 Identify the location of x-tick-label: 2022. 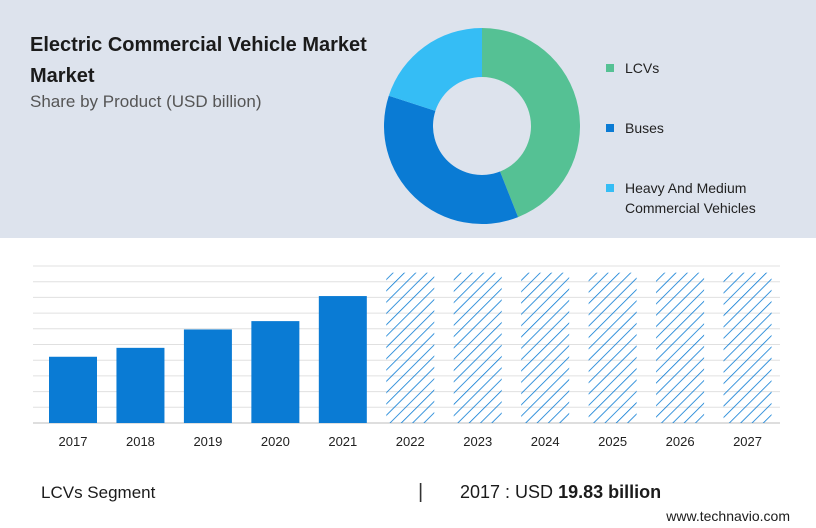
(410, 441).